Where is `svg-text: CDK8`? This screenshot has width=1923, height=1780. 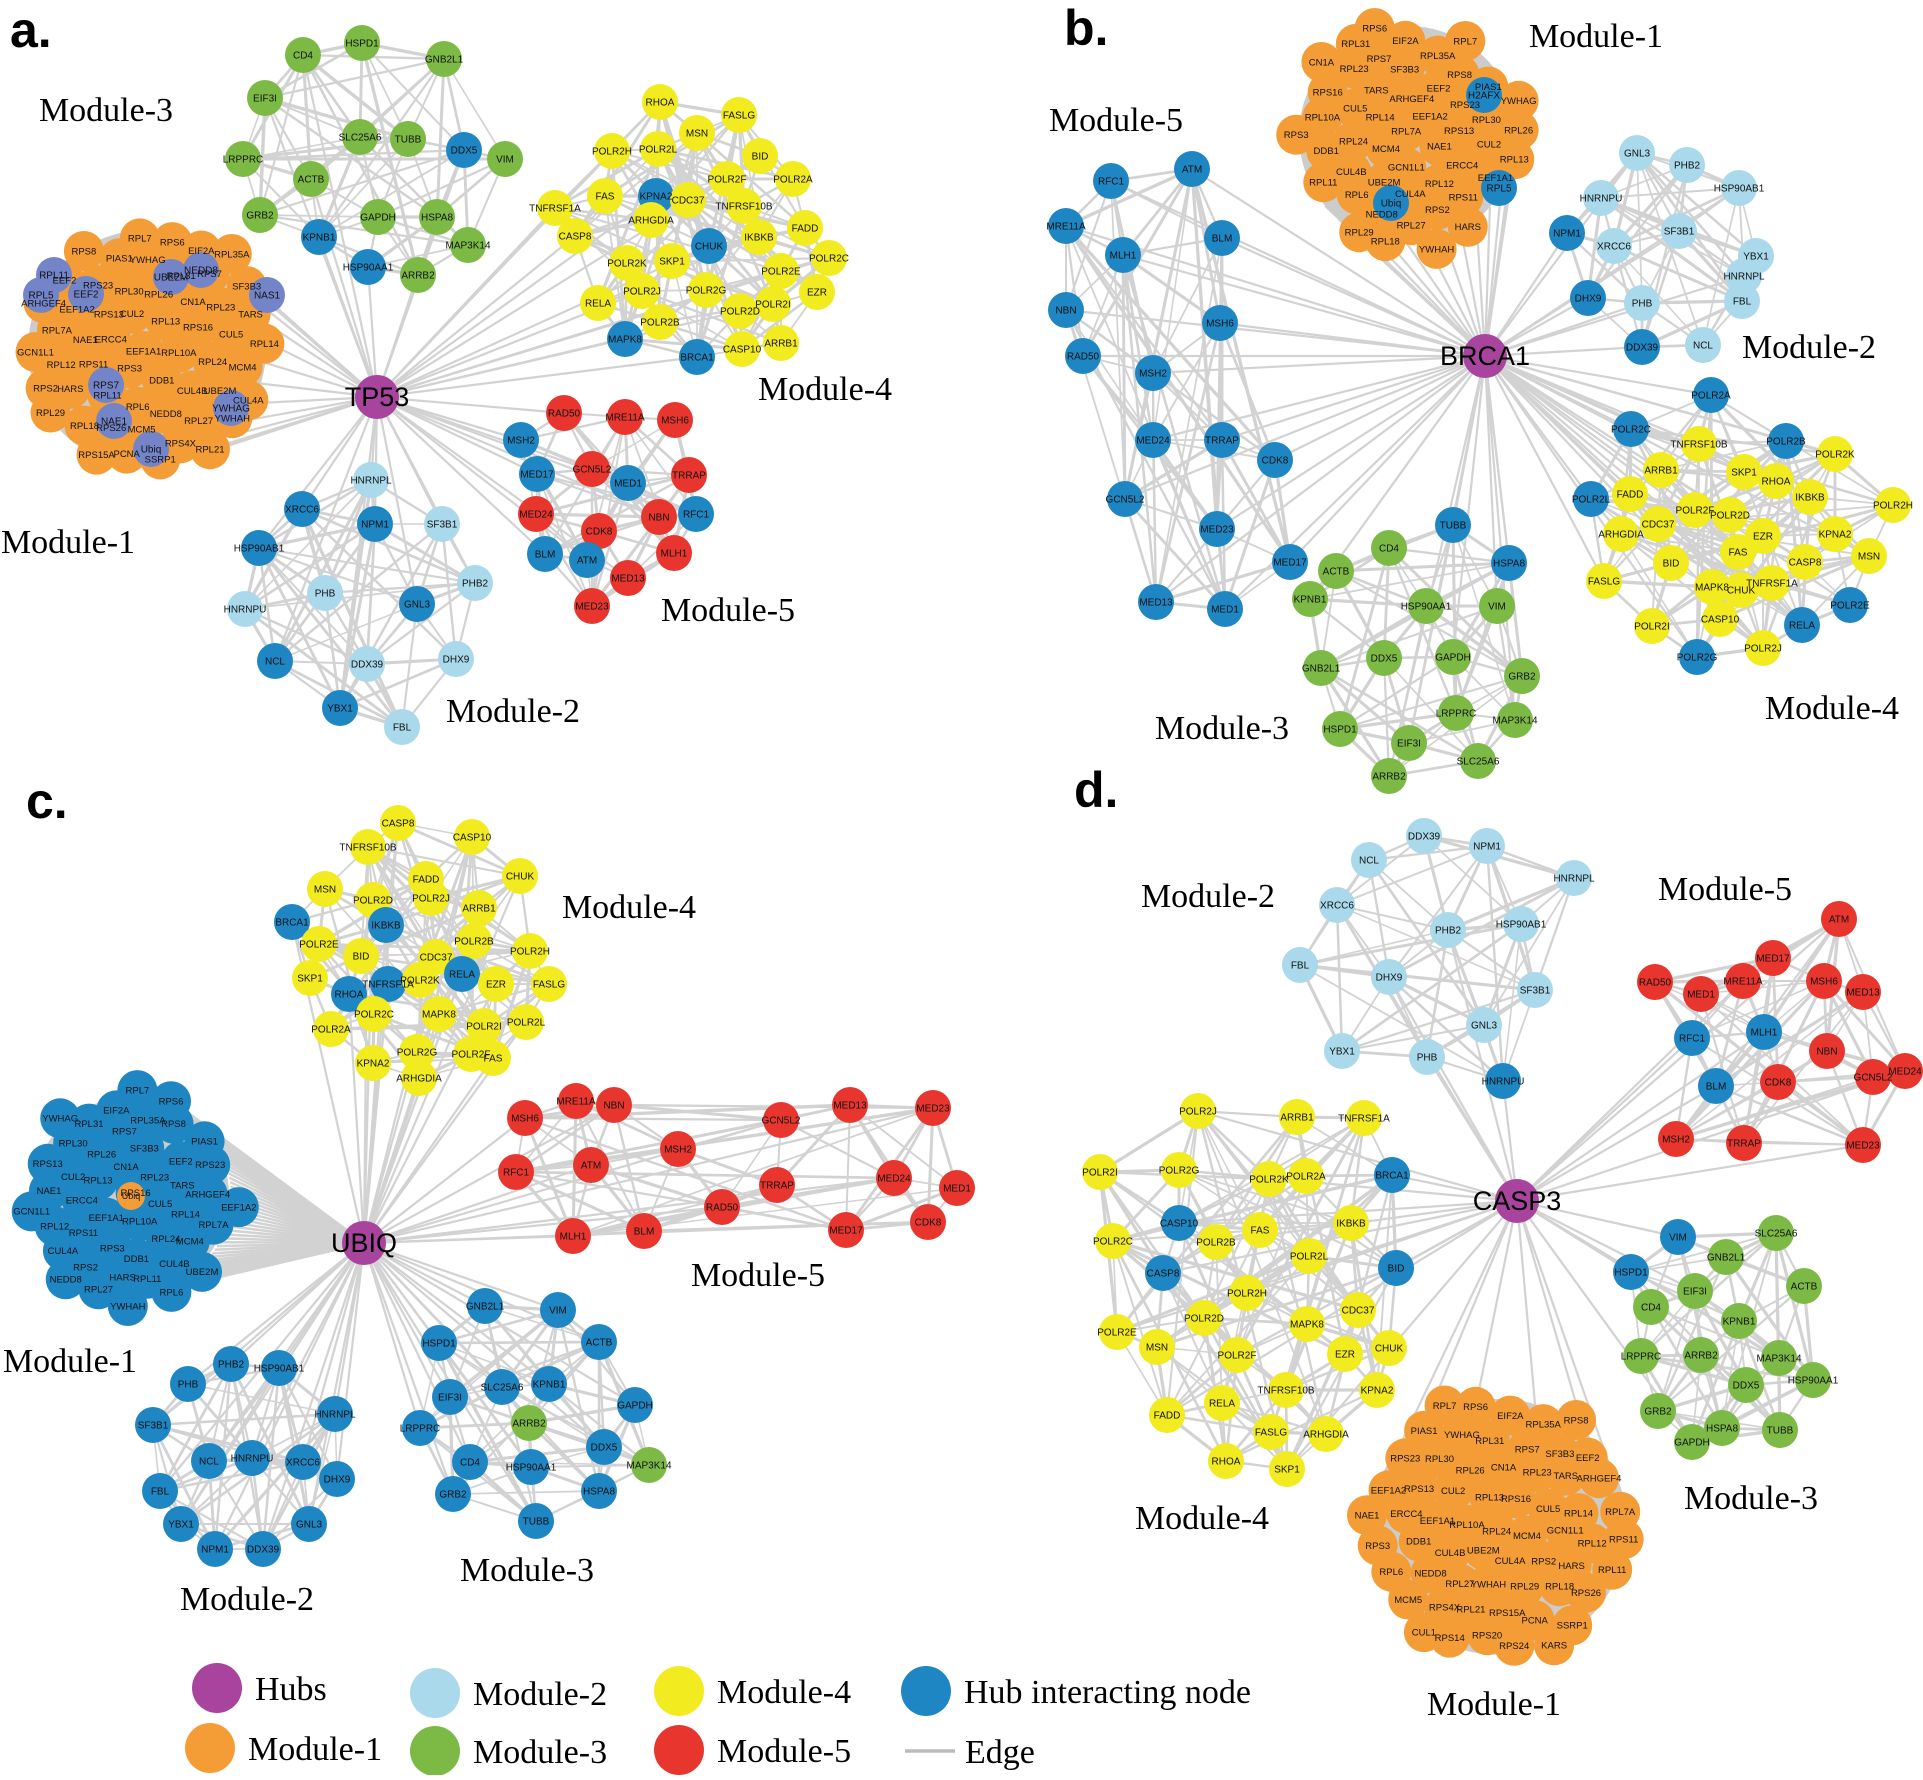 svg-text: CDK8 is located at coordinates (1275, 461).